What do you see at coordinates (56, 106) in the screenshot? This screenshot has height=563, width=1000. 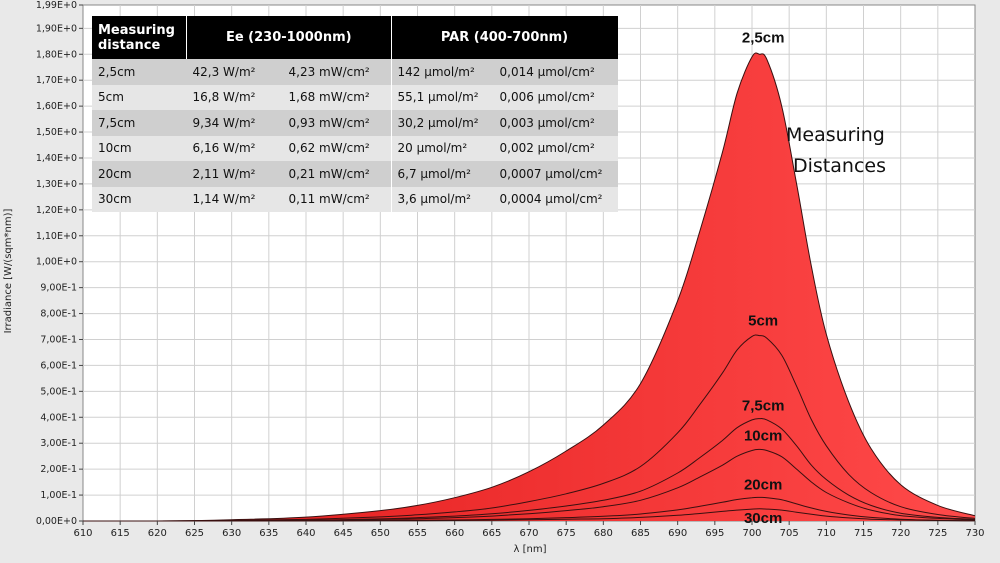 I see `y-tick-label: 1,60E+0` at bounding box center [56, 106].